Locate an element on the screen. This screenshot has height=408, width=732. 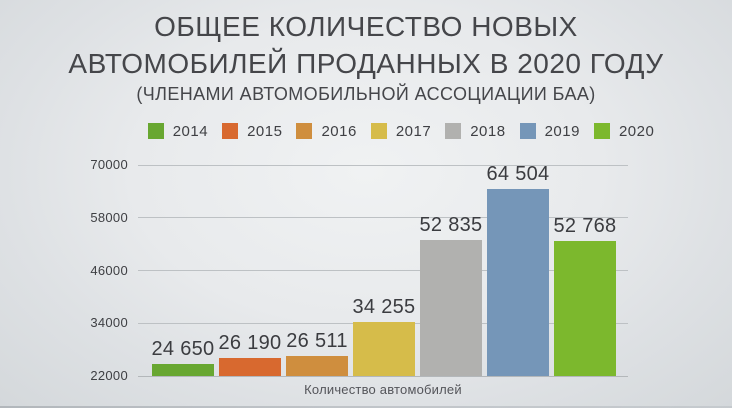
legend-swatch-2020 is located at coordinates (601, 131).